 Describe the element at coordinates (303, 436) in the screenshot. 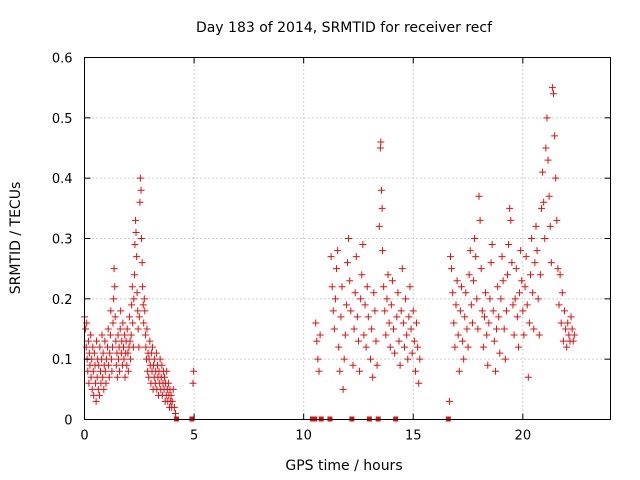

I see `x-tick-label: 10` at that location.